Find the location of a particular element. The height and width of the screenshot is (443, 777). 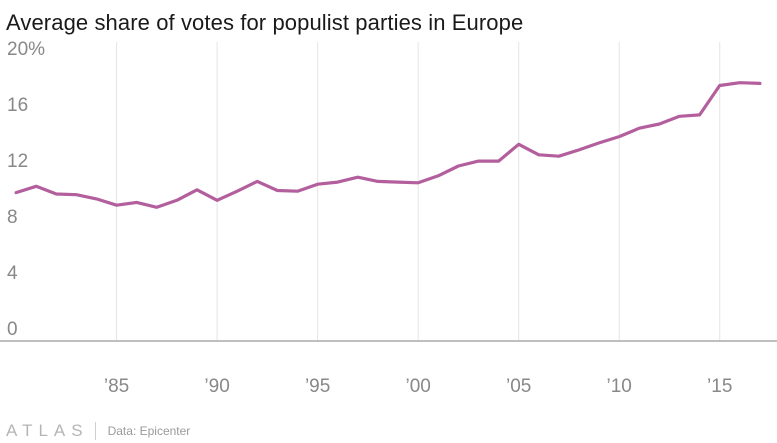

y-tick-label: 8 is located at coordinates (12, 217).